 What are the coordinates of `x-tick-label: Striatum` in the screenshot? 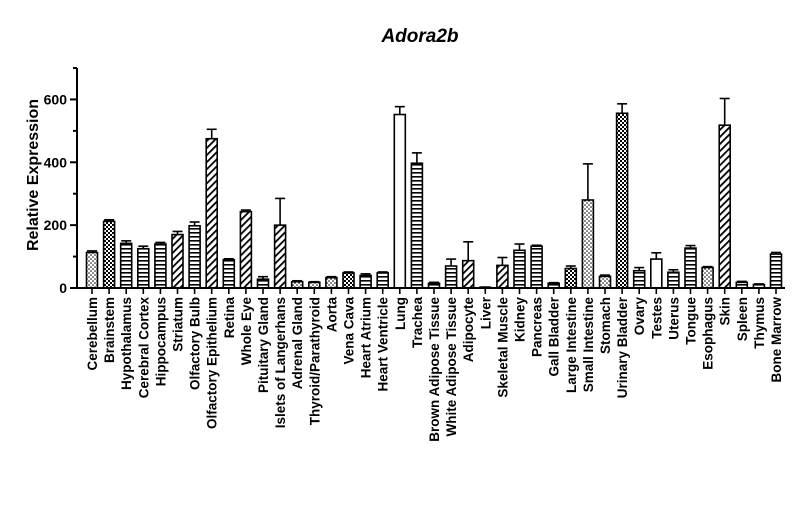 It's located at (178, 324).